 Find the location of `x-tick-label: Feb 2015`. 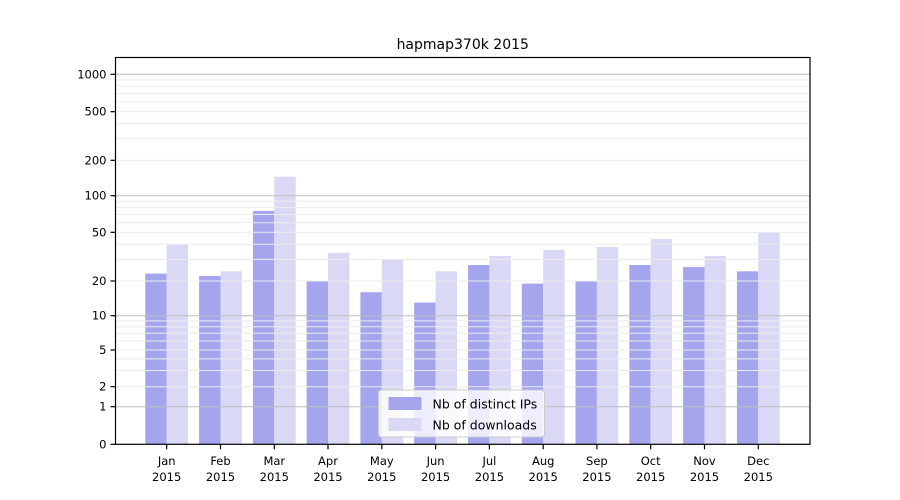

x-tick-label: Feb 2015 is located at coordinates (220, 469).